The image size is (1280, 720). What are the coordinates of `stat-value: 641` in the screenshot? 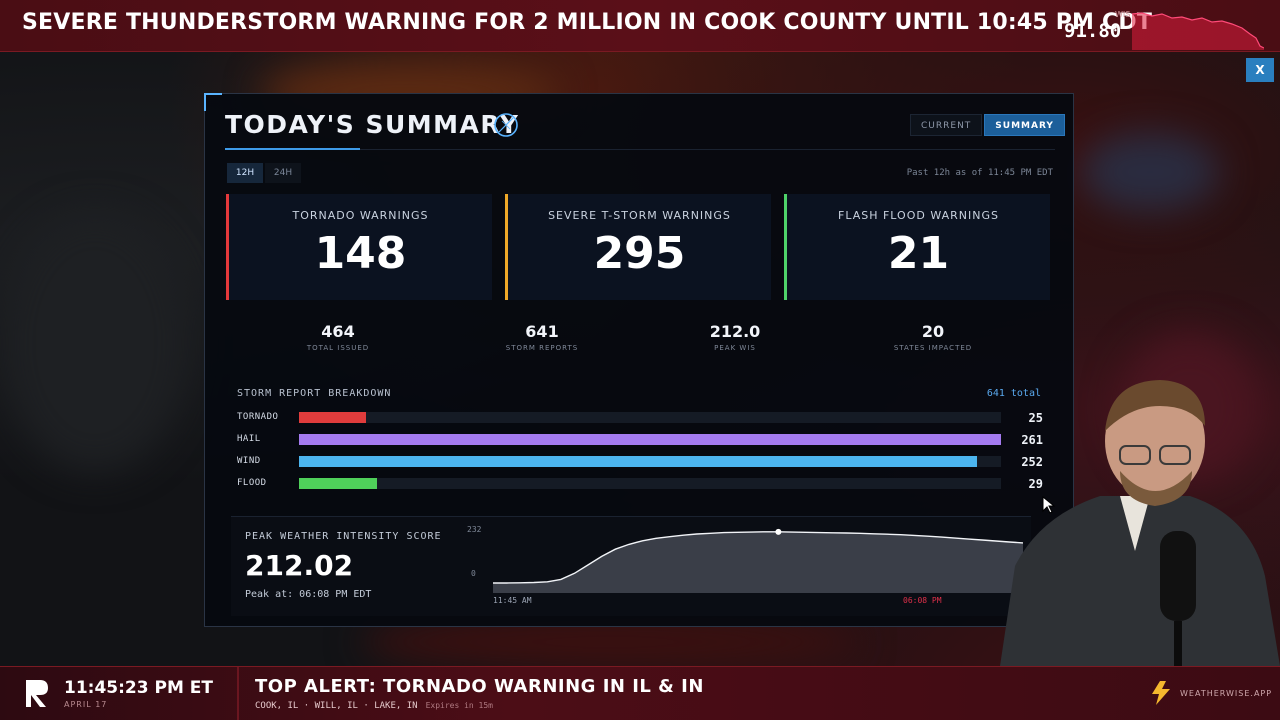 It's located at (542, 331).